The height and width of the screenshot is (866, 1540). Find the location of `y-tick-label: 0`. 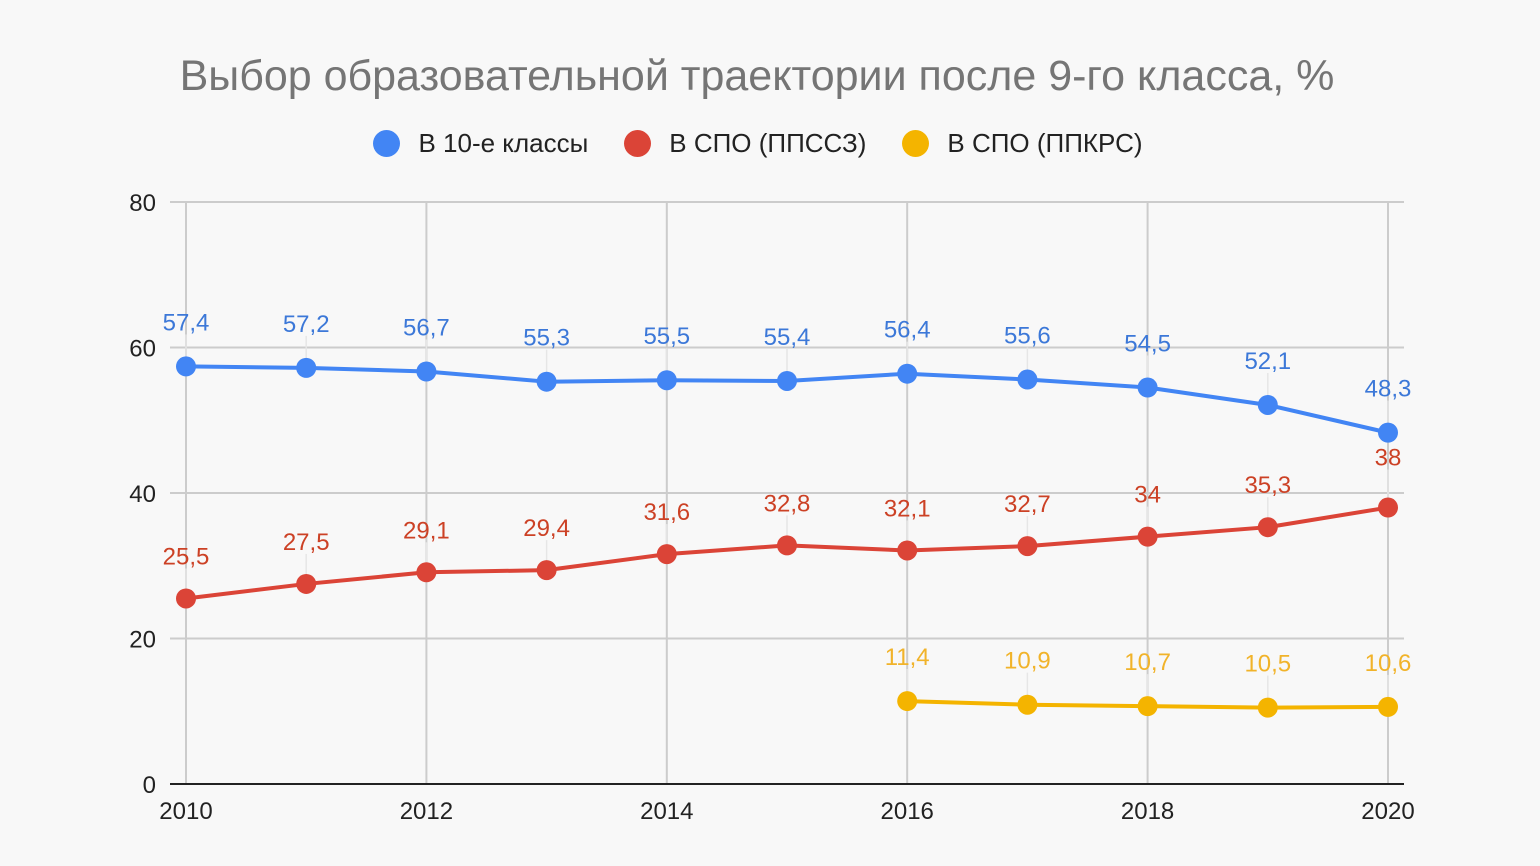

y-tick-label: 0 is located at coordinates (149, 785).